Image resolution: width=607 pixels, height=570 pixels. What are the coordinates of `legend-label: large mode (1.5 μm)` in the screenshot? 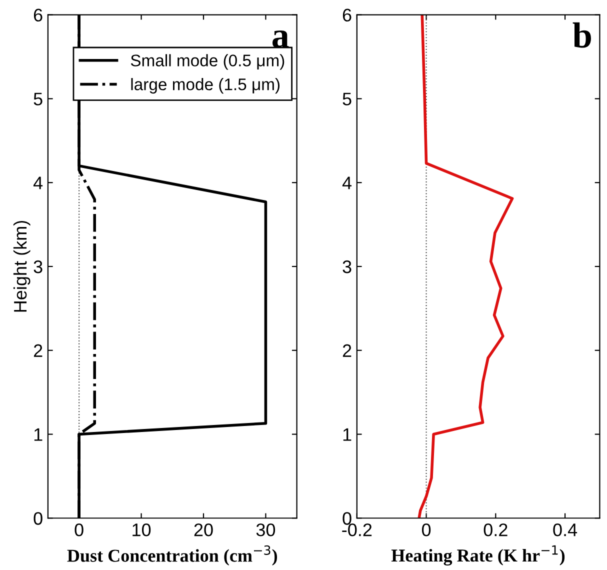 It's located at (205, 86).